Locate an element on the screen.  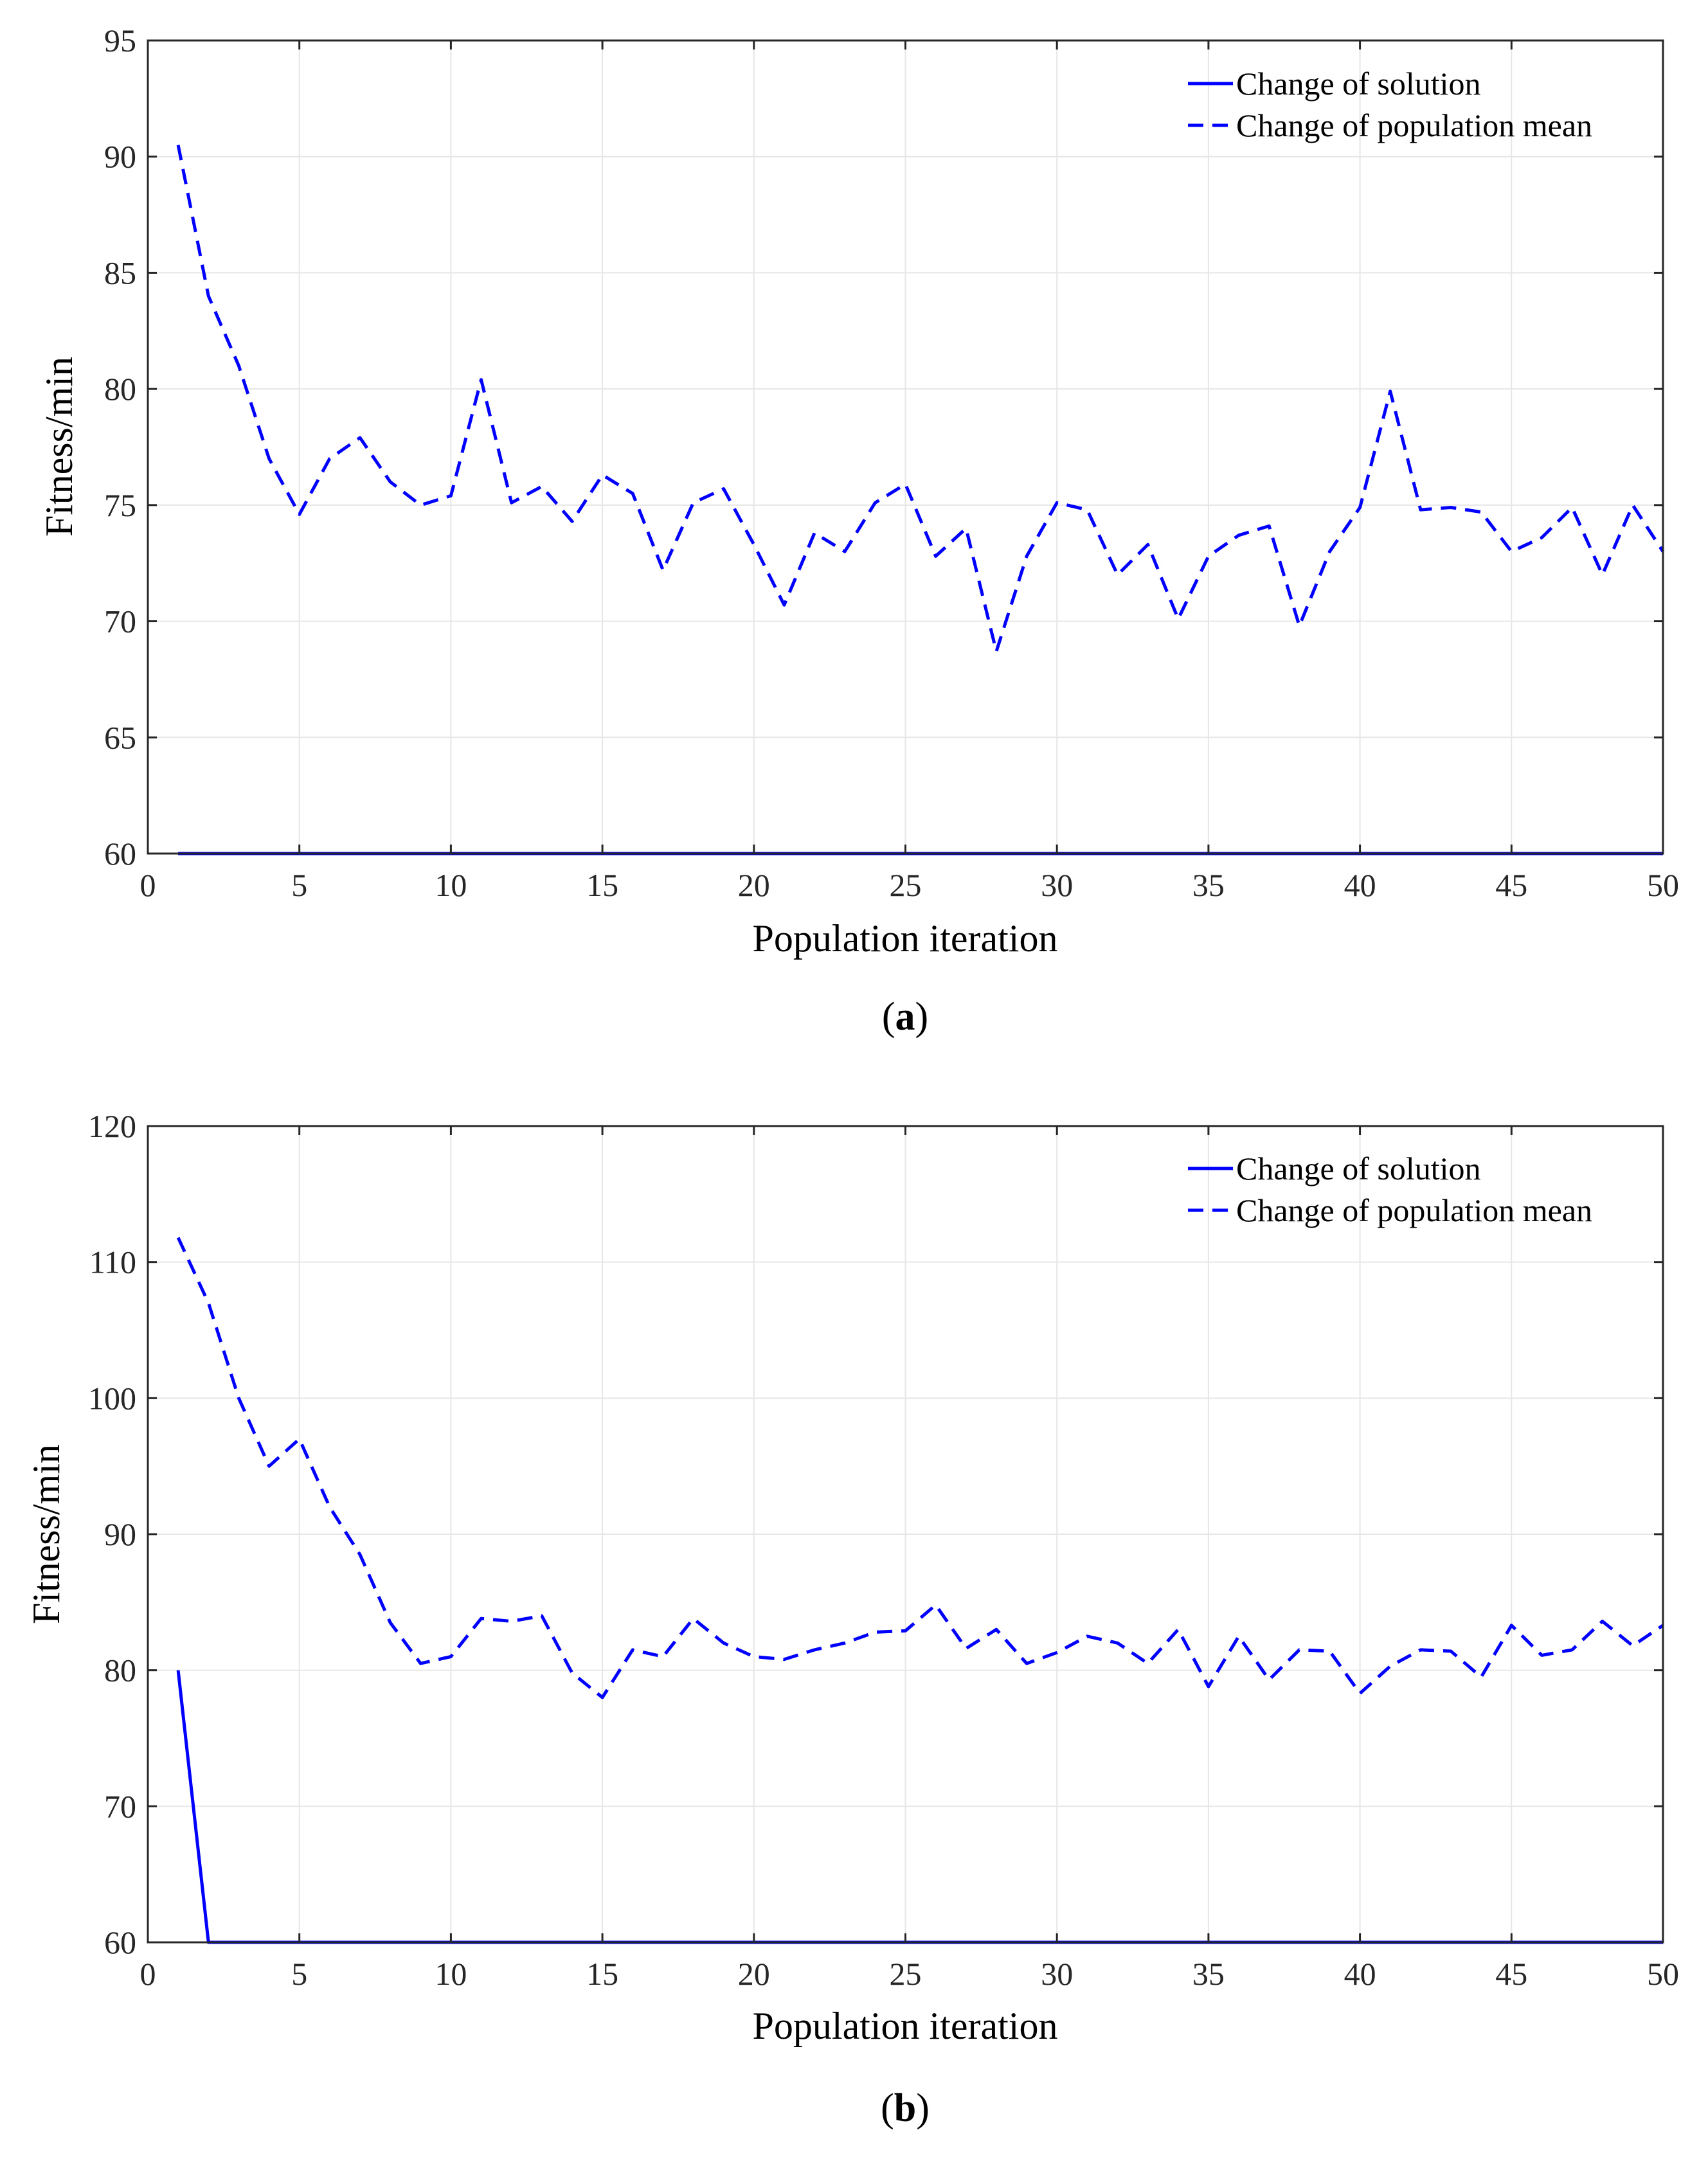
panel-letter-b: b is located at coordinates (905, 2108).